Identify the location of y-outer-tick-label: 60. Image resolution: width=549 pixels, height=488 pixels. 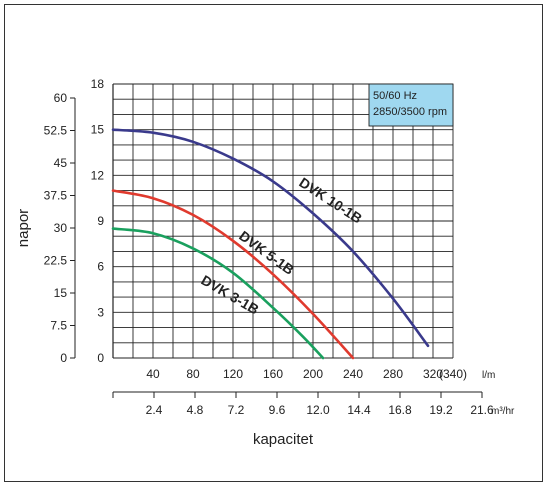
(61, 98).